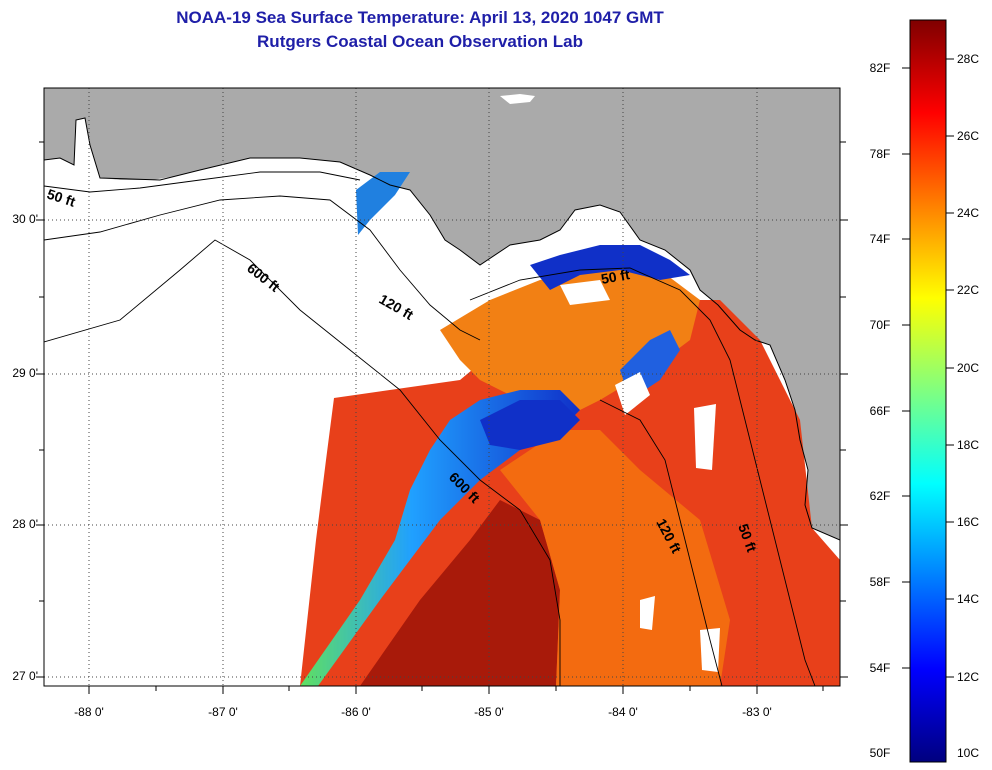  I want to click on colorbar-ticks, so click(928, 368).